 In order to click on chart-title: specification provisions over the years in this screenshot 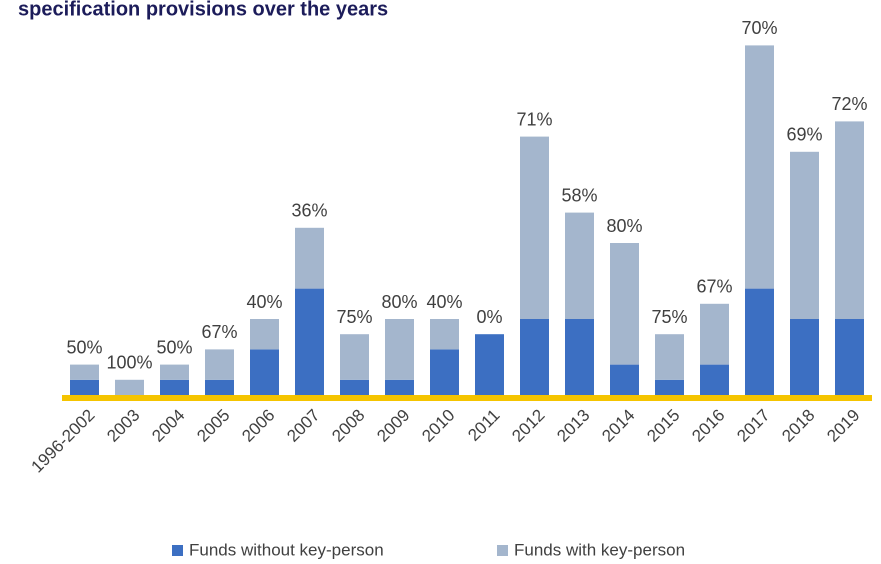, I will do `click(203, 10)`.